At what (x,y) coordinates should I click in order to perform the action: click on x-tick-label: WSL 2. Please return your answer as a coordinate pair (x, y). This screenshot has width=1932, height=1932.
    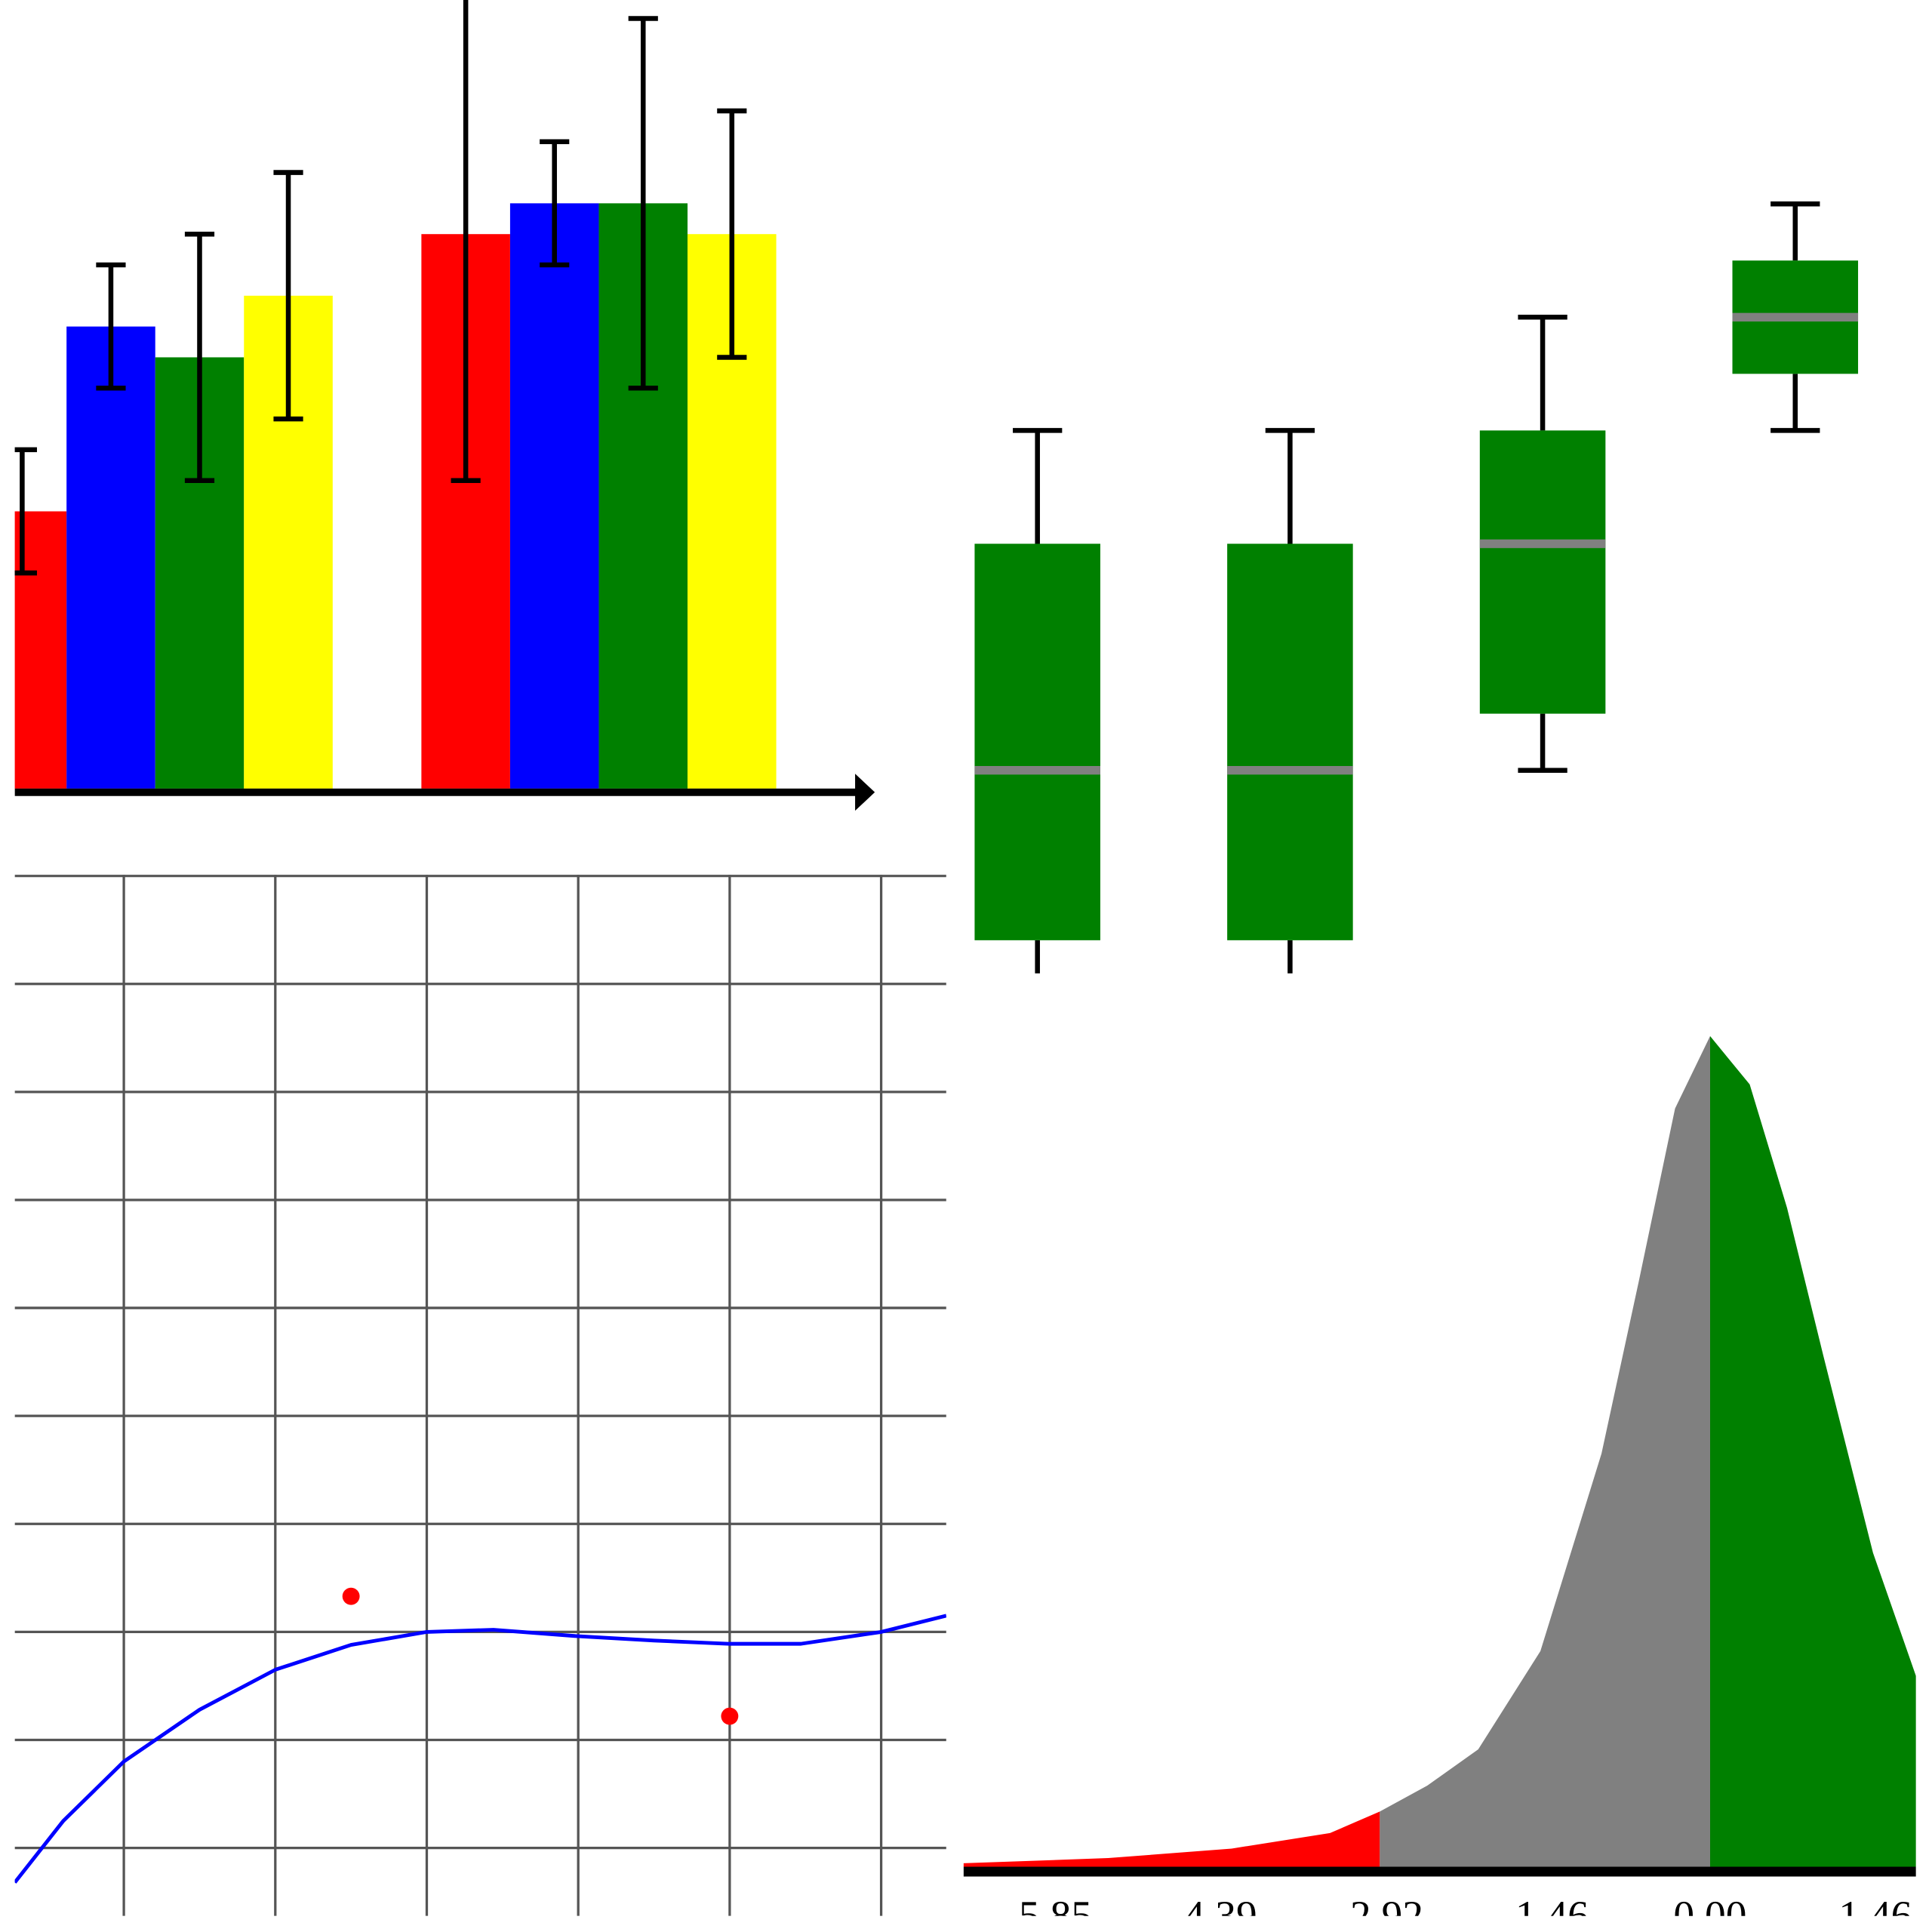
    Looking at the image, I should click on (86, 840).